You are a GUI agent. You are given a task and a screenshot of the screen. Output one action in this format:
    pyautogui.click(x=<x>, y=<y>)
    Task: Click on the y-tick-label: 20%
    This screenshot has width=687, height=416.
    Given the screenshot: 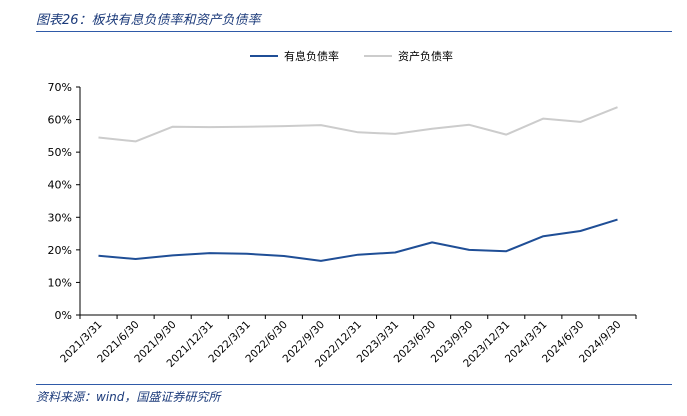 What is the action you would take?
    pyautogui.click(x=60, y=250)
    